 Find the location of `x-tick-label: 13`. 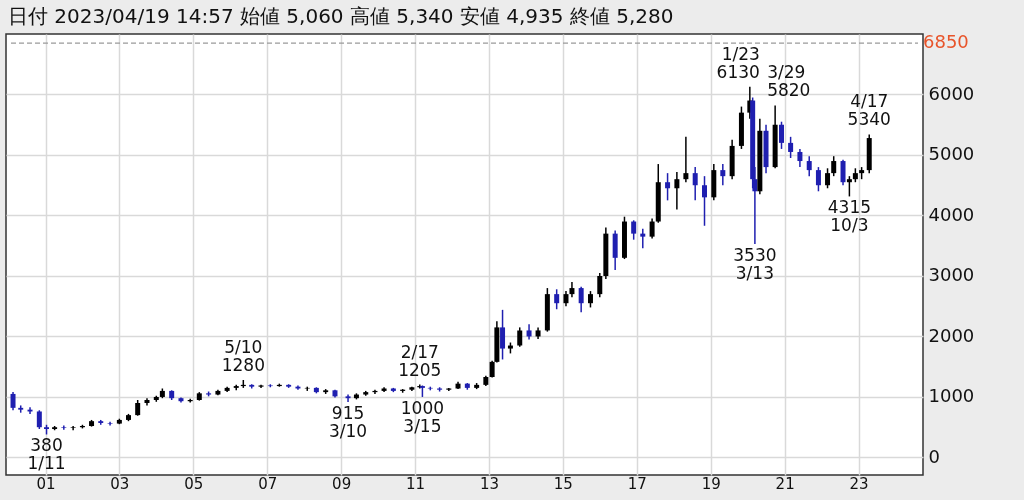

x-tick-label: 13 is located at coordinates (489, 483).